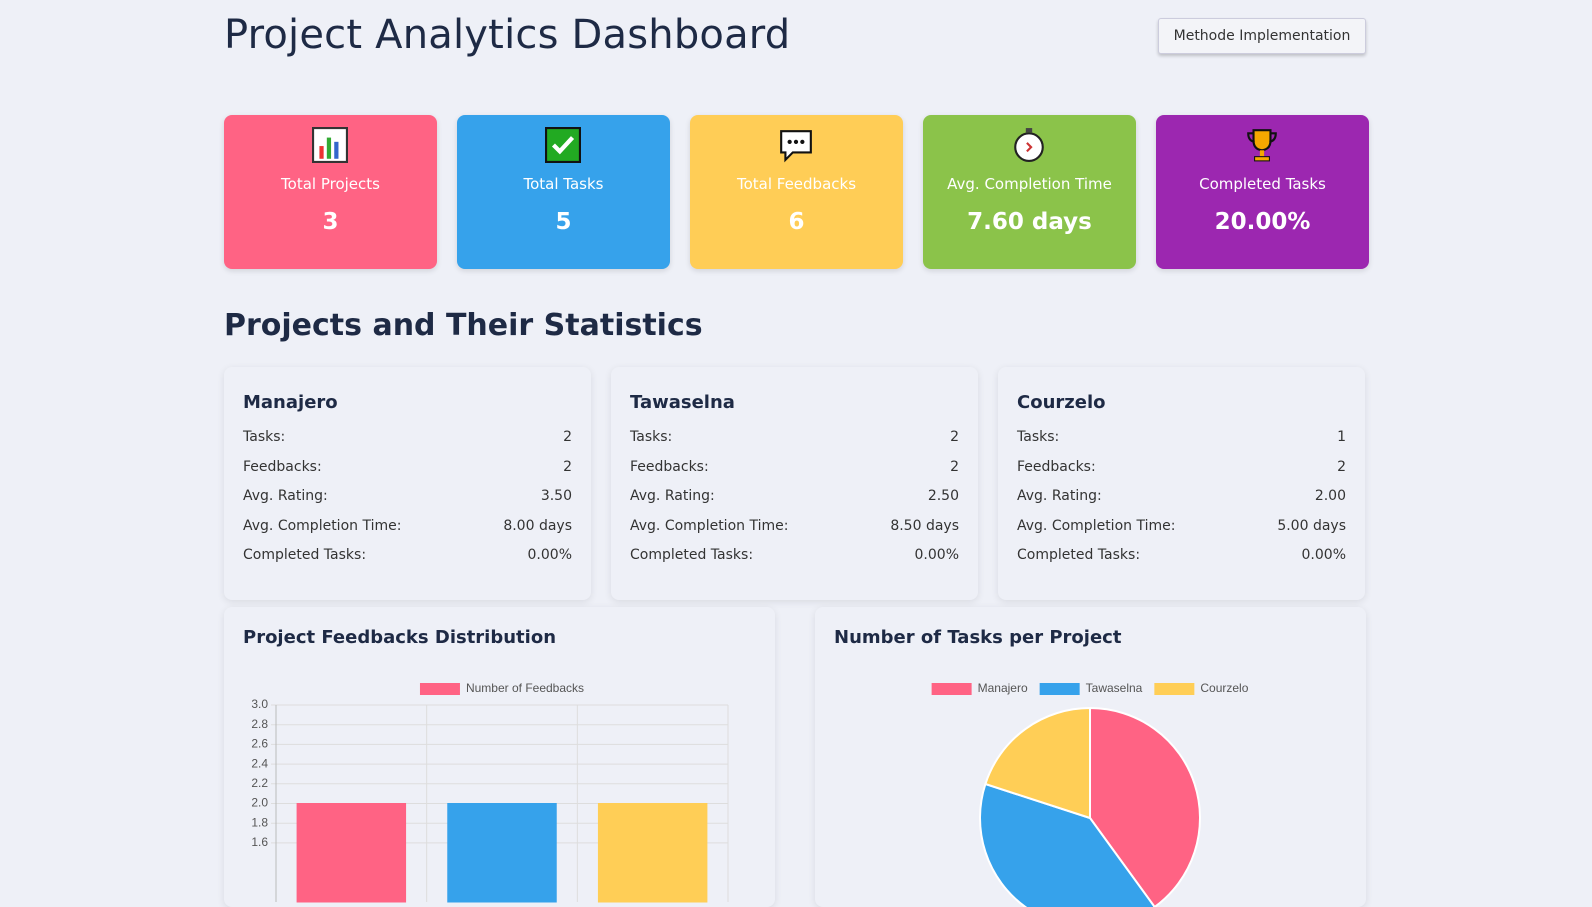 Image resolution: width=1592 pixels, height=907 pixels. I want to click on stat-label: Total Feedbacks, so click(796, 184).